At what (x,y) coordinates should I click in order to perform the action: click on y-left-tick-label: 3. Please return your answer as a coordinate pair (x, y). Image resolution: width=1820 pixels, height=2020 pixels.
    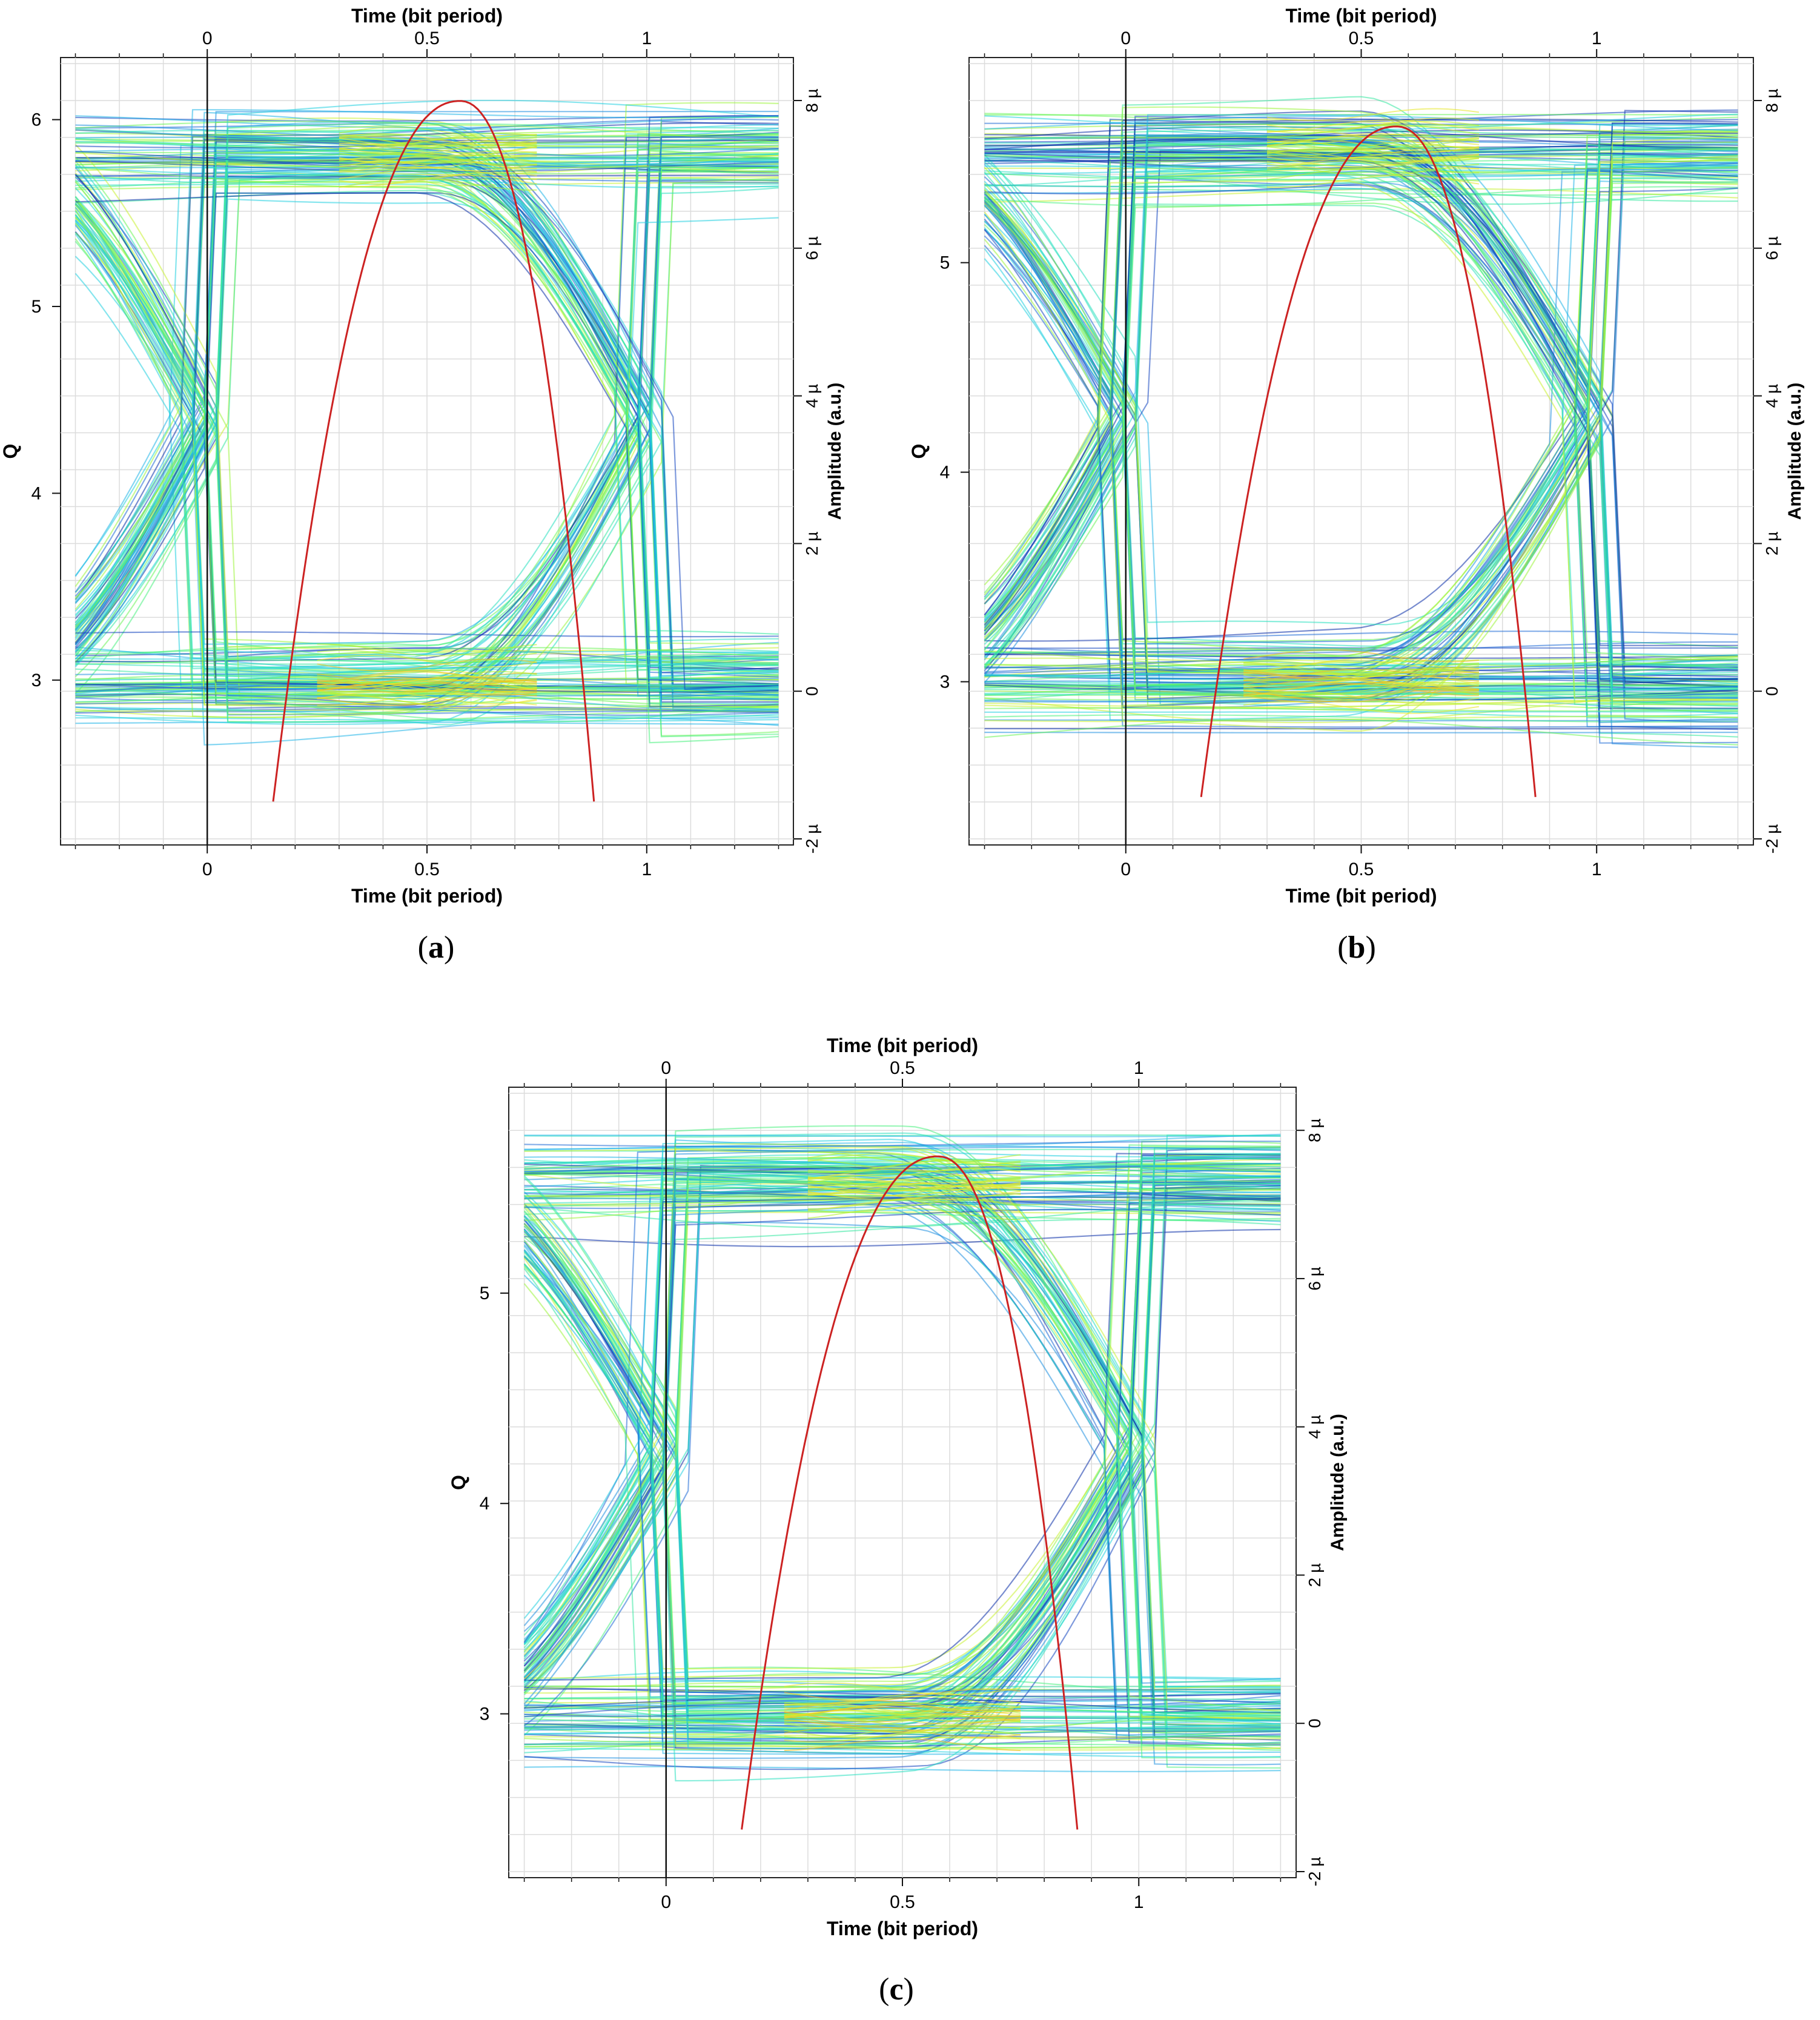
    Looking at the image, I should click on (945, 682).